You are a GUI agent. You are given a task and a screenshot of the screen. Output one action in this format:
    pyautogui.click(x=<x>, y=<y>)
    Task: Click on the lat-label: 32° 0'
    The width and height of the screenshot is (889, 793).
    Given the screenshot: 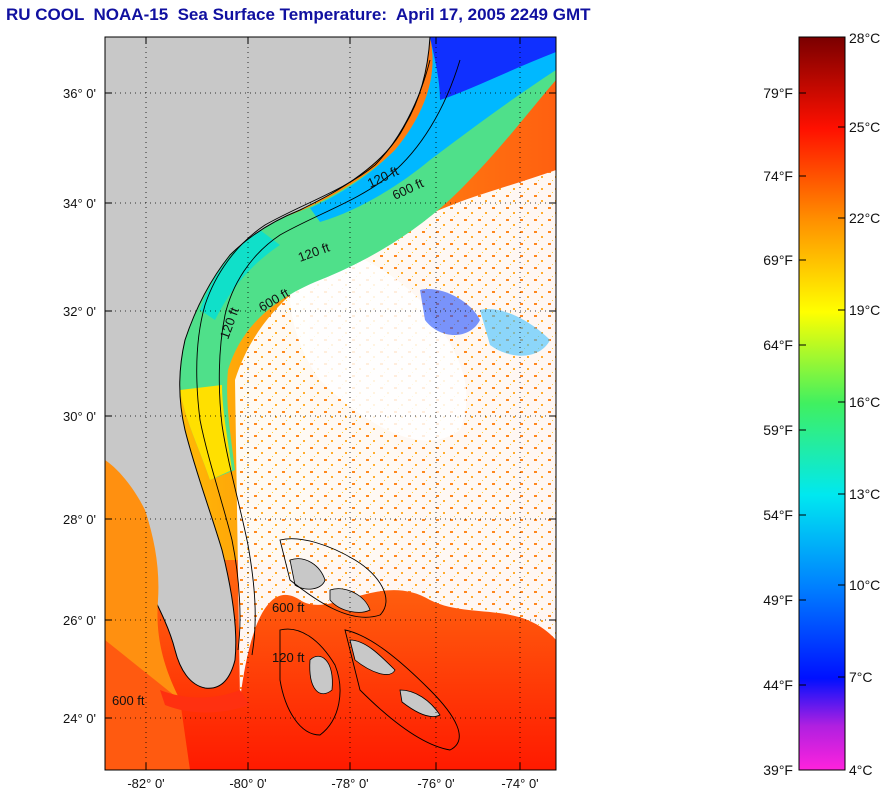 What is the action you would take?
    pyautogui.click(x=79, y=311)
    